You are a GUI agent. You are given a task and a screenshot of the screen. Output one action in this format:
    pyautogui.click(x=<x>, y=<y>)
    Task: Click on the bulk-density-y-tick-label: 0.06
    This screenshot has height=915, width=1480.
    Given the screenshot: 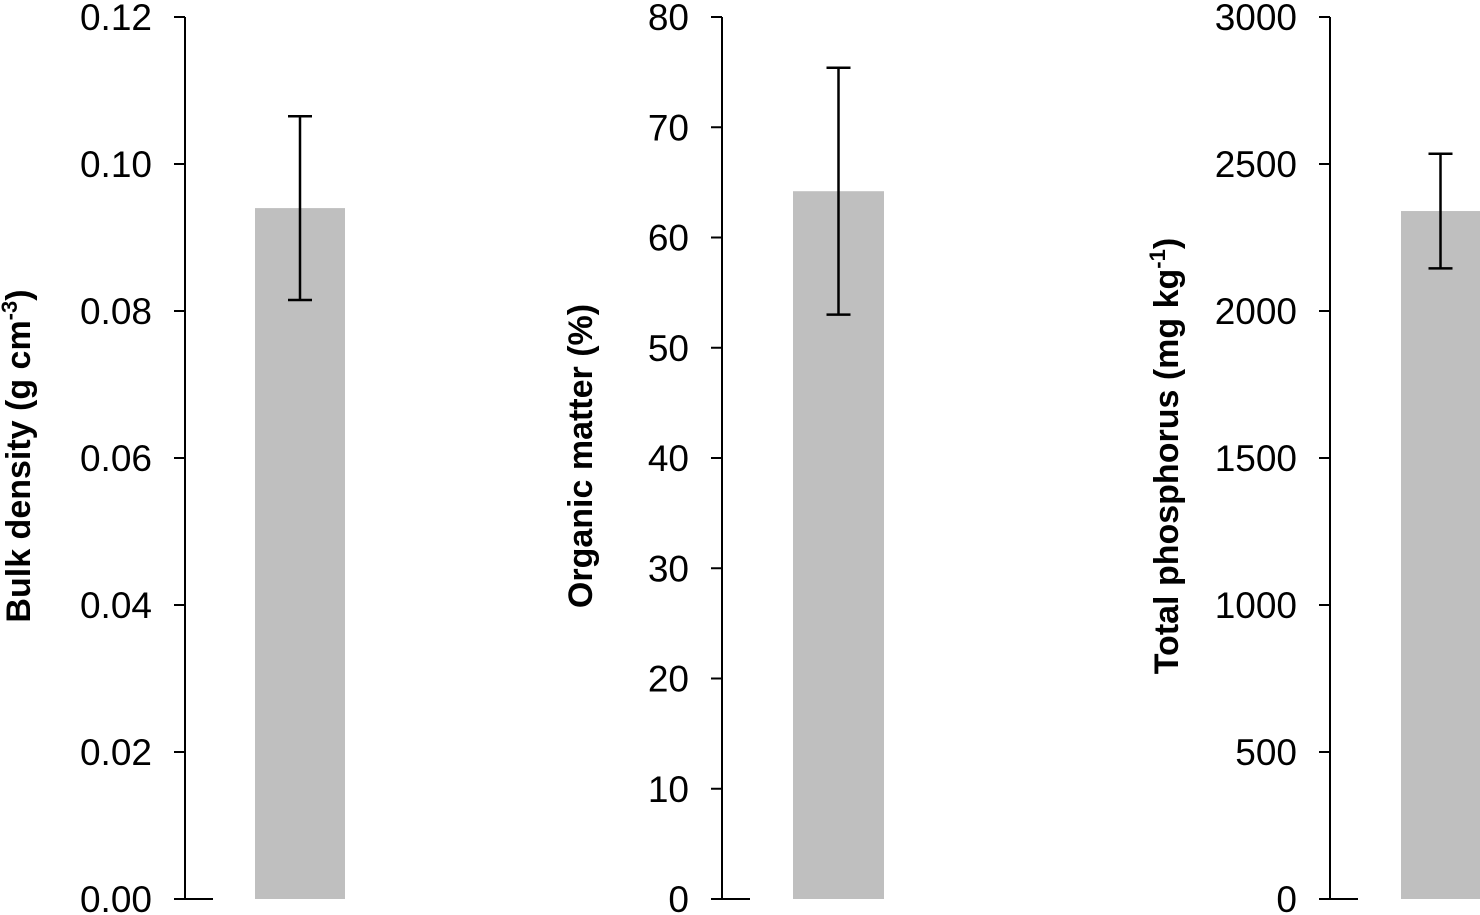 What is the action you would take?
    pyautogui.click(x=116, y=458)
    